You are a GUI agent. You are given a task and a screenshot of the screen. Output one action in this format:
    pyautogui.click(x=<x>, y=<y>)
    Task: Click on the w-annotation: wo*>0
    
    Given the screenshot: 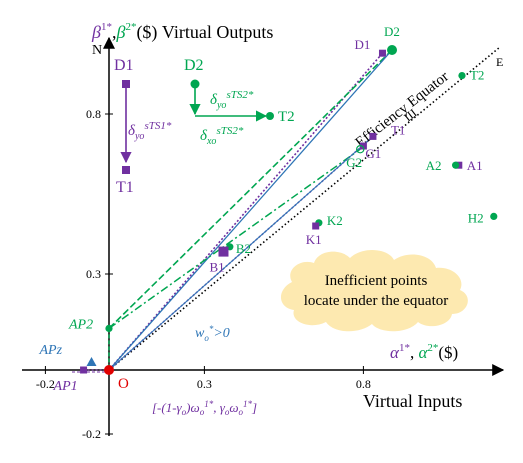 What is the action you would take?
    pyautogui.click(x=212, y=333)
    